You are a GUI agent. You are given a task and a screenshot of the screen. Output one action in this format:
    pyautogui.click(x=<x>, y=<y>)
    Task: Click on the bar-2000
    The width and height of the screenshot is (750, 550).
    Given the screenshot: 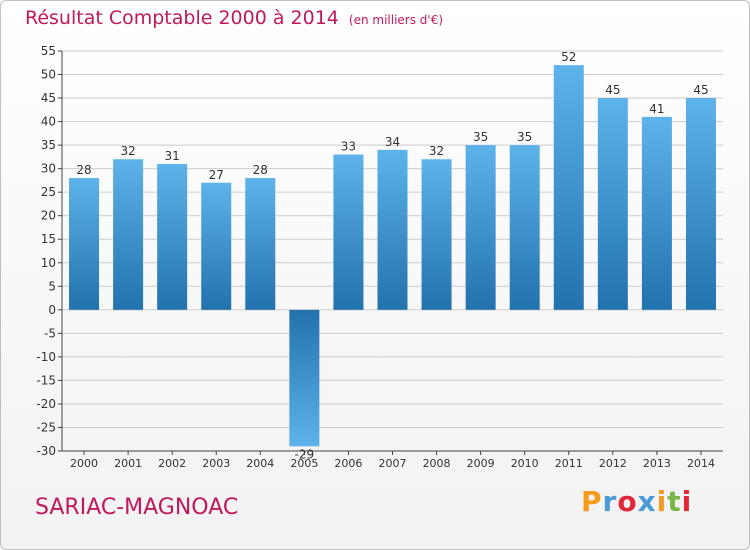 What is the action you would take?
    pyautogui.click(x=84, y=244)
    